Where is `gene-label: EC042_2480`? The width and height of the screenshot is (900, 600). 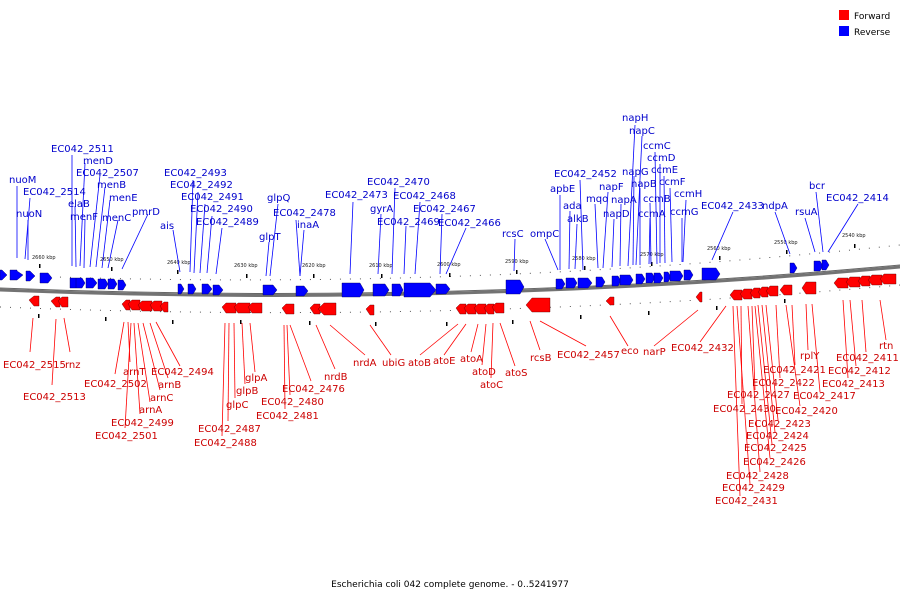 gene-label: EC042_2480 is located at coordinates (292, 402).